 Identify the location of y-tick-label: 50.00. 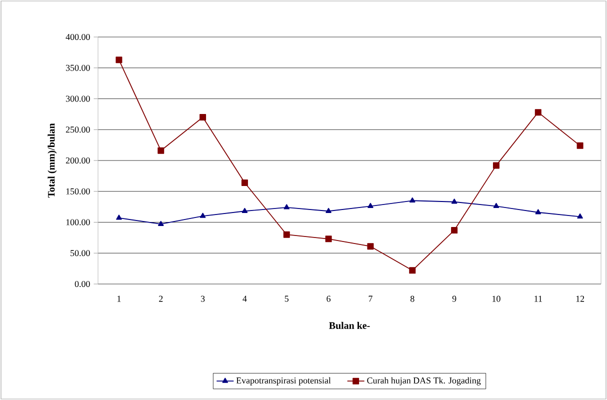
(80, 253).